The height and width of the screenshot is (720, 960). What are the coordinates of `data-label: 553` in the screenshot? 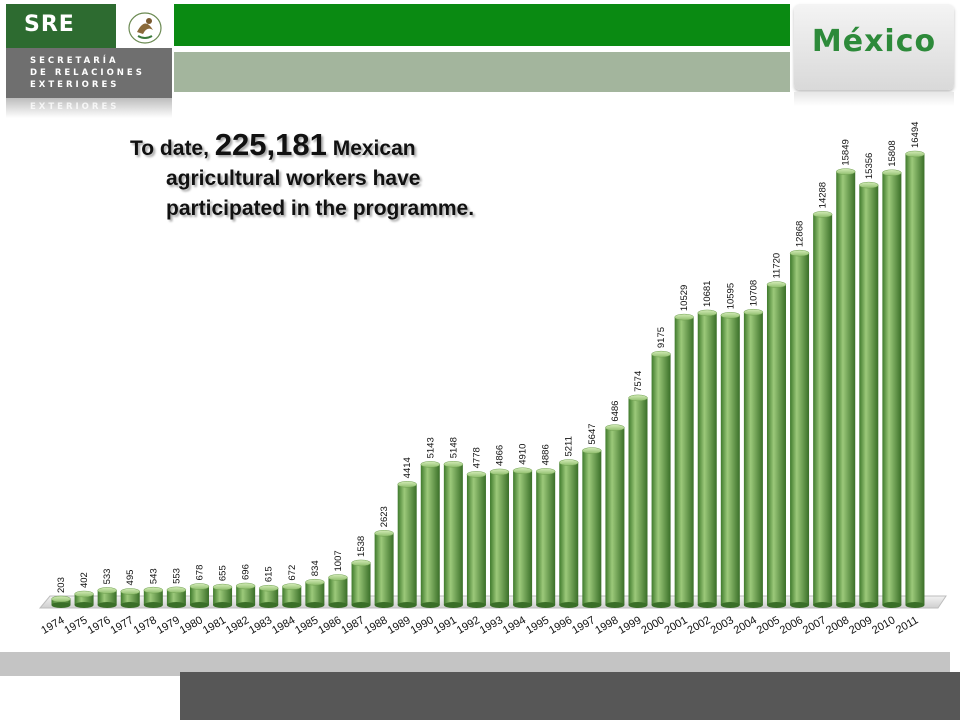 It's located at (176, 576).